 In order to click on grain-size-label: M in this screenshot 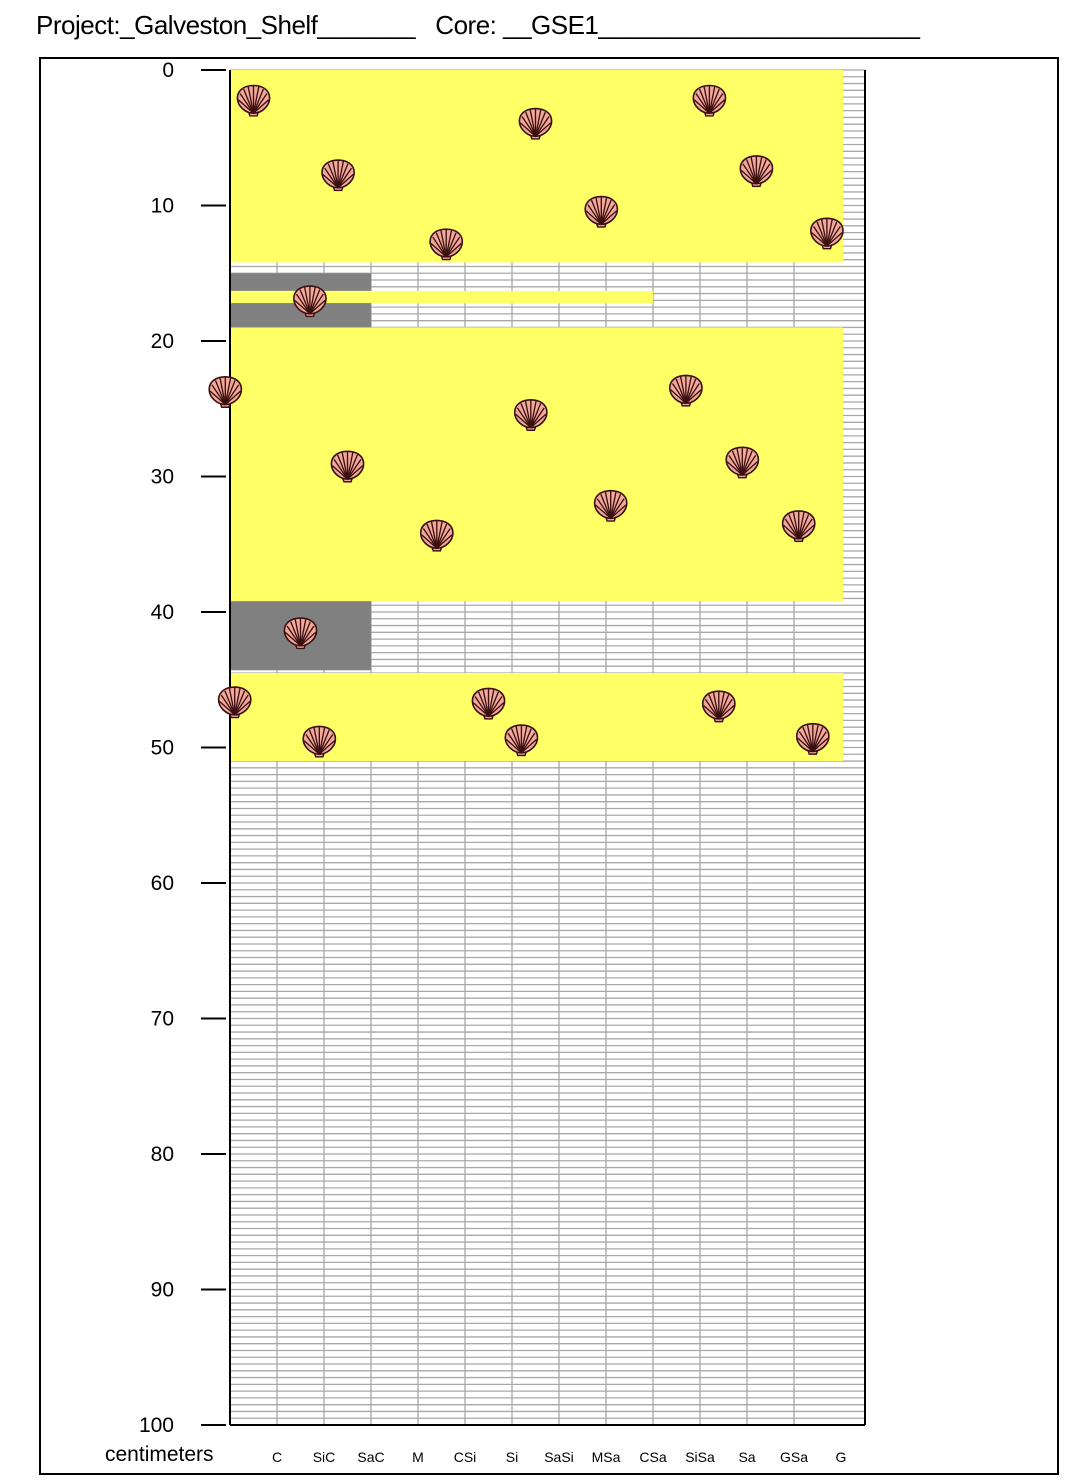, I will do `click(418, 1457)`.